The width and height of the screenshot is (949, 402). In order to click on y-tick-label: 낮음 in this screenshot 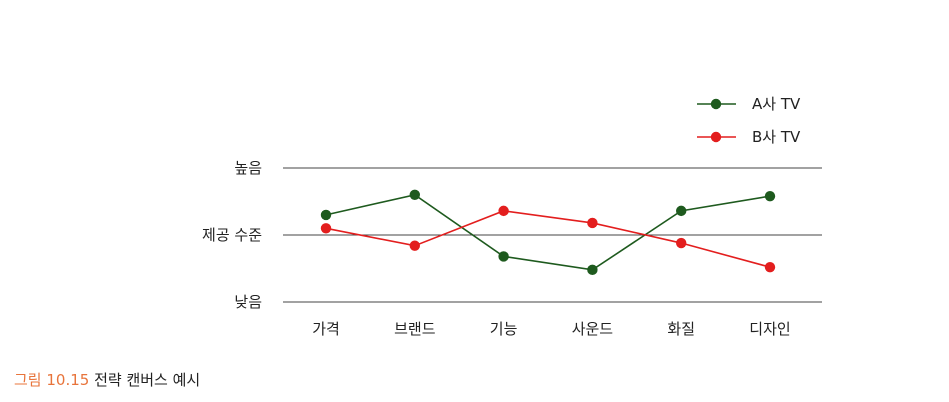, I will do `click(248, 302)`.